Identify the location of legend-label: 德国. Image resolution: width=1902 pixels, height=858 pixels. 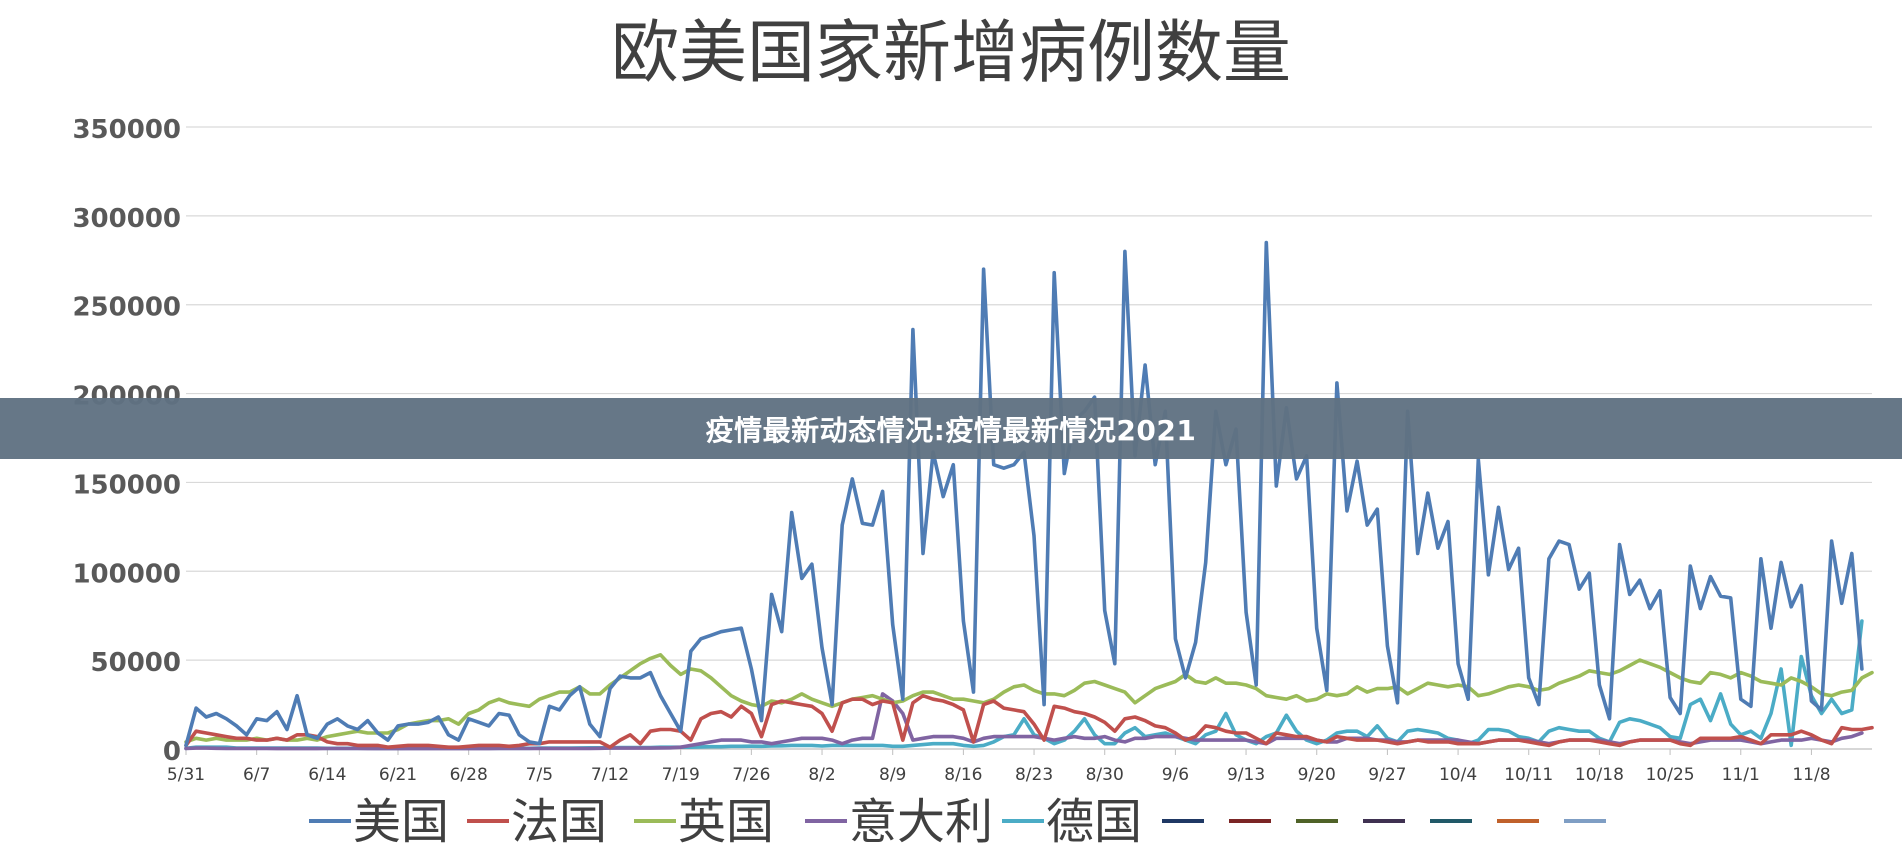
(1094, 822).